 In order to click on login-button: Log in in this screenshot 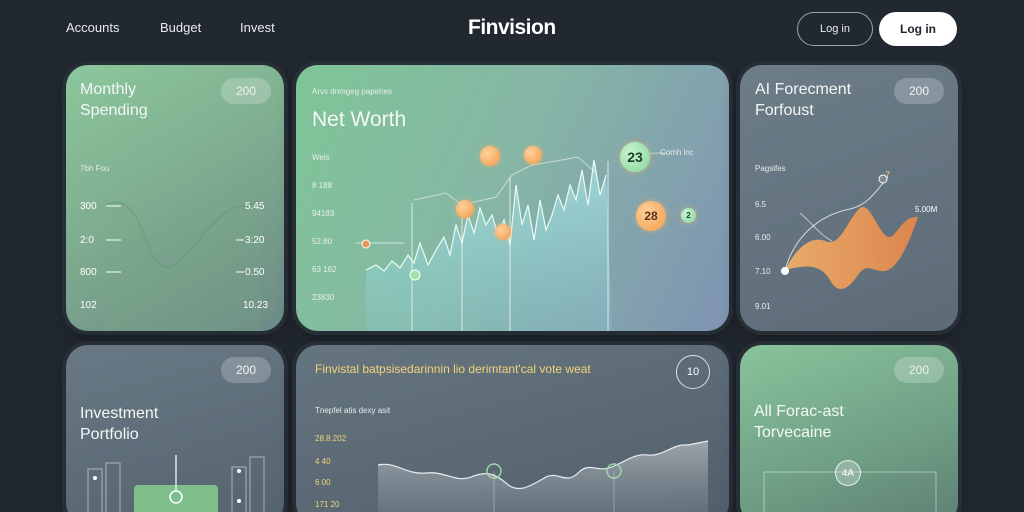, I will do `click(918, 29)`.